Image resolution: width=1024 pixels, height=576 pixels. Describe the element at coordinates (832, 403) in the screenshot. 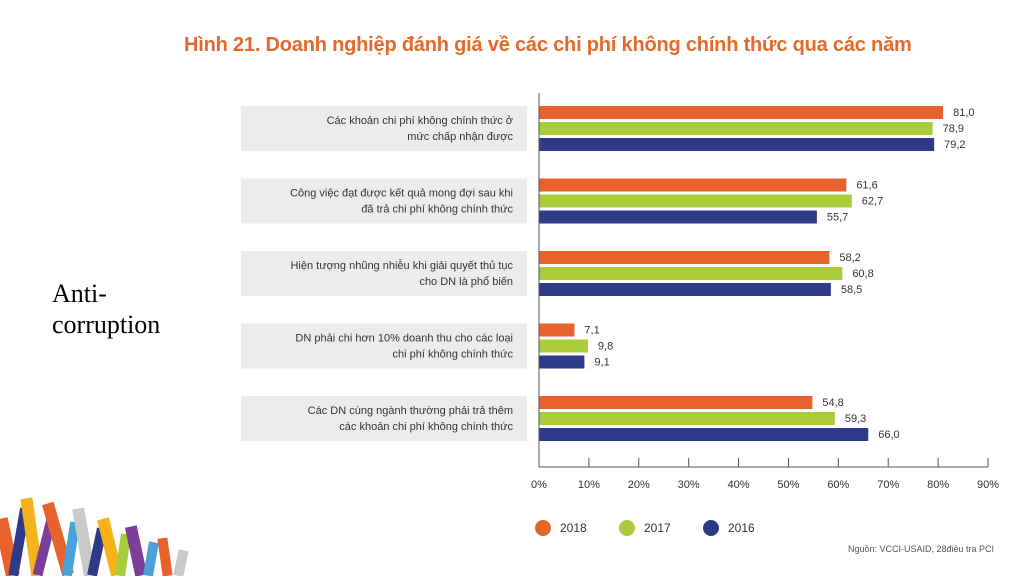

I see `data-label-2018: 54,8` at that location.